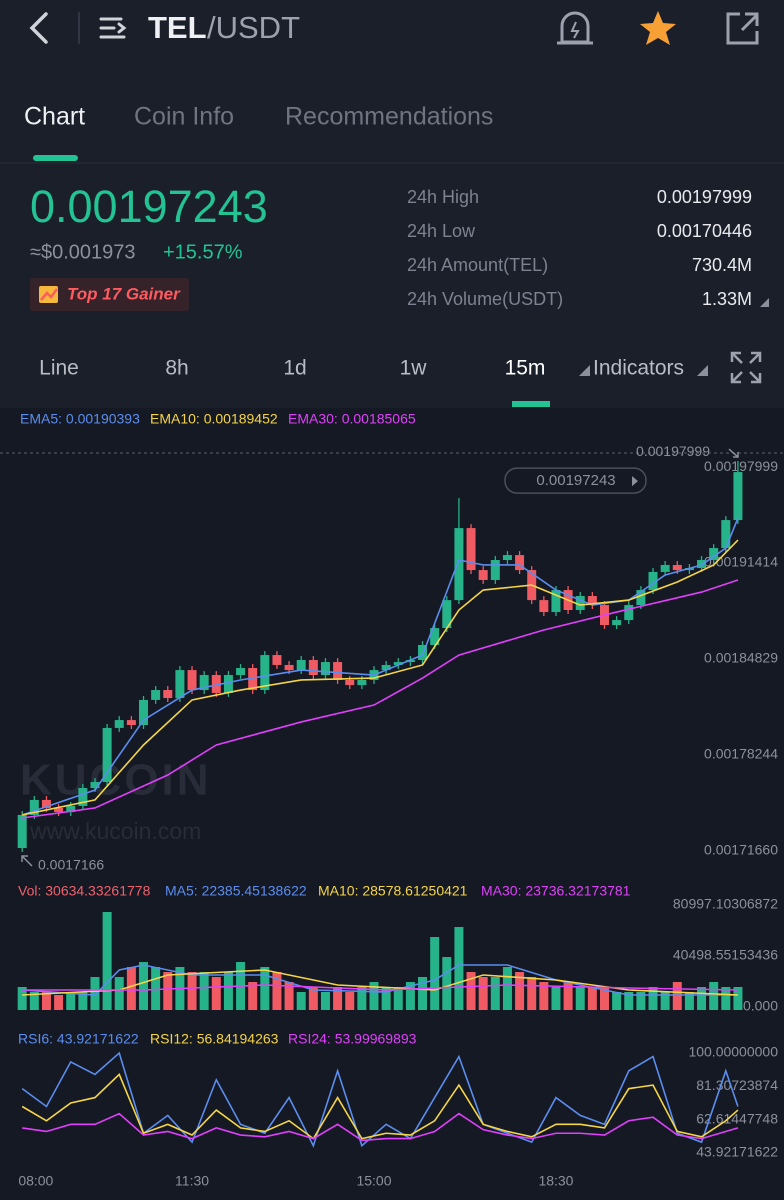 Image resolution: width=784 pixels, height=1200 pixels. Describe the element at coordinates (764, 302) in the screenshot. I see `stat-toggle` at that location.